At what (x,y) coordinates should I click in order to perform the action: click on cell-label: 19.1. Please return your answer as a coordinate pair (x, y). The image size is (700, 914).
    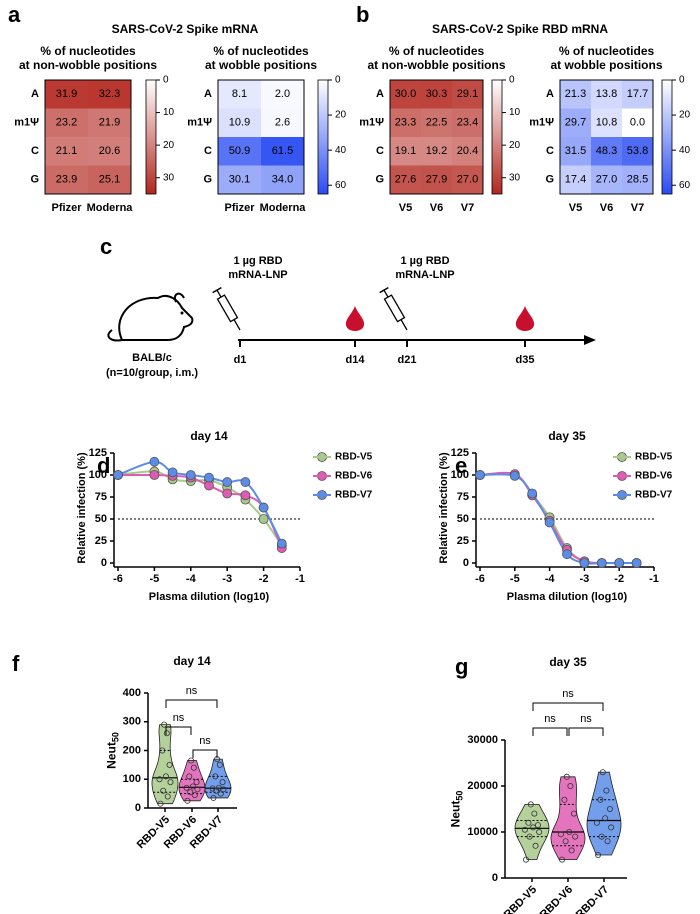
    Looking at the image, I should click on (405, 151).